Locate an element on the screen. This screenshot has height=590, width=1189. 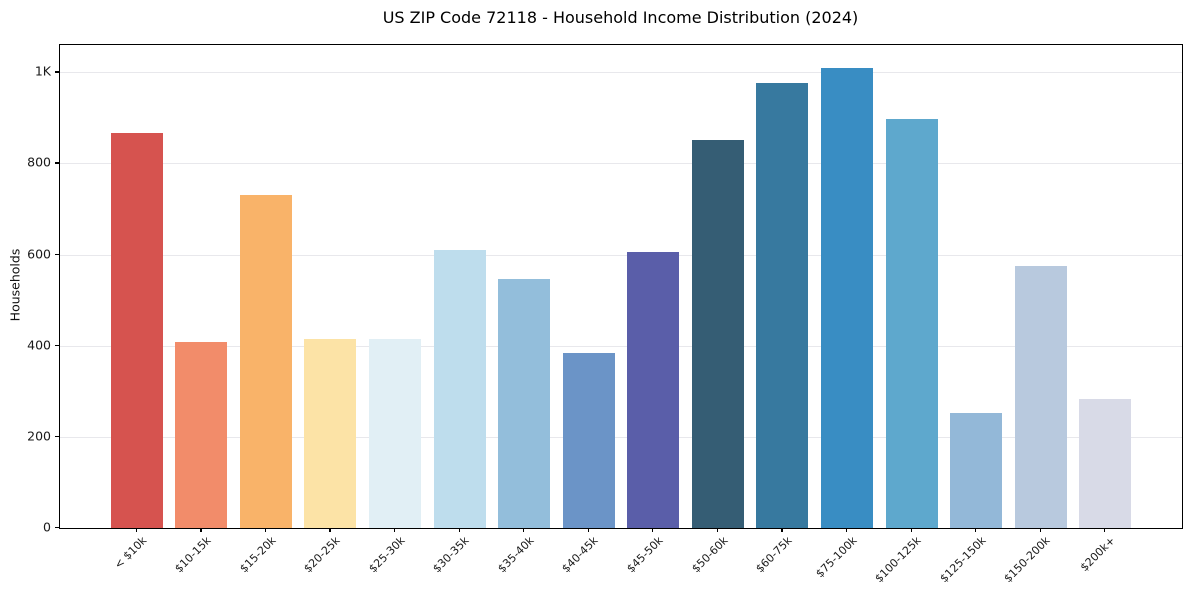
y-axis-label: Households is located at coordinates (15, 285).